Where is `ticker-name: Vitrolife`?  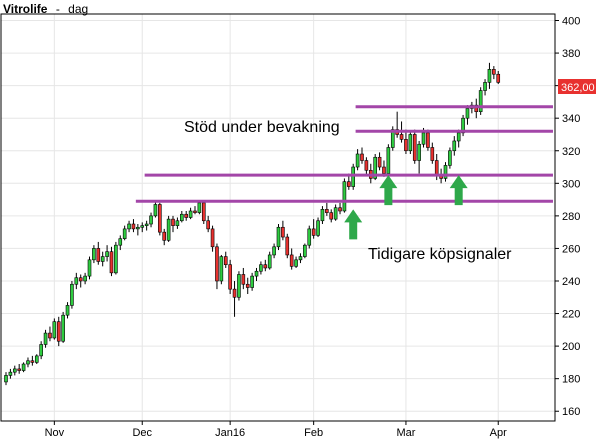
ticker-name: Vitrolife is located at coordinates (25, 9).